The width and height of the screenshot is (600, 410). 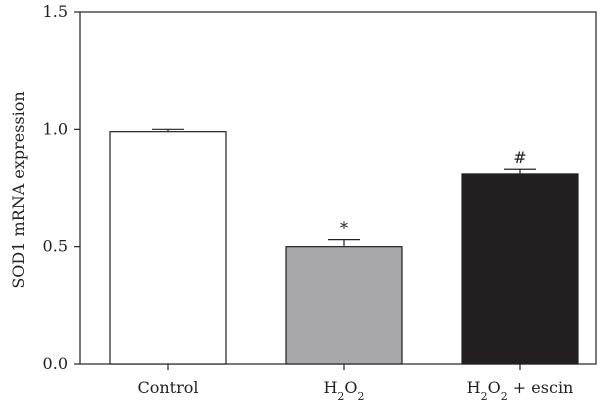 I want to click on y-axis-title: SOD1 mRNA expression, so click(x=18, y=189).